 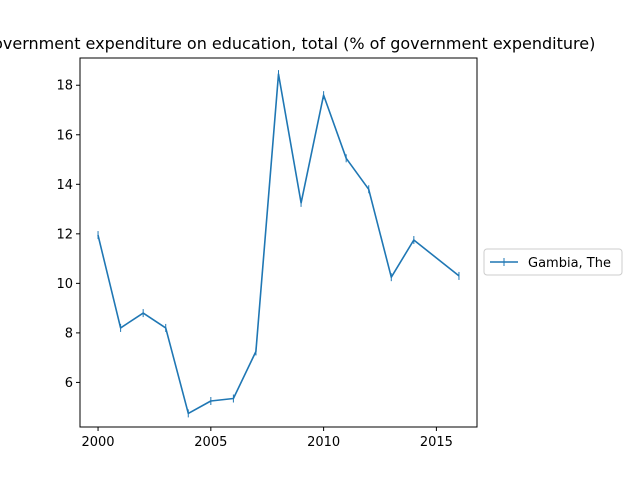 I want to click on y-tick-label: 16, so click(x=64, y=135).